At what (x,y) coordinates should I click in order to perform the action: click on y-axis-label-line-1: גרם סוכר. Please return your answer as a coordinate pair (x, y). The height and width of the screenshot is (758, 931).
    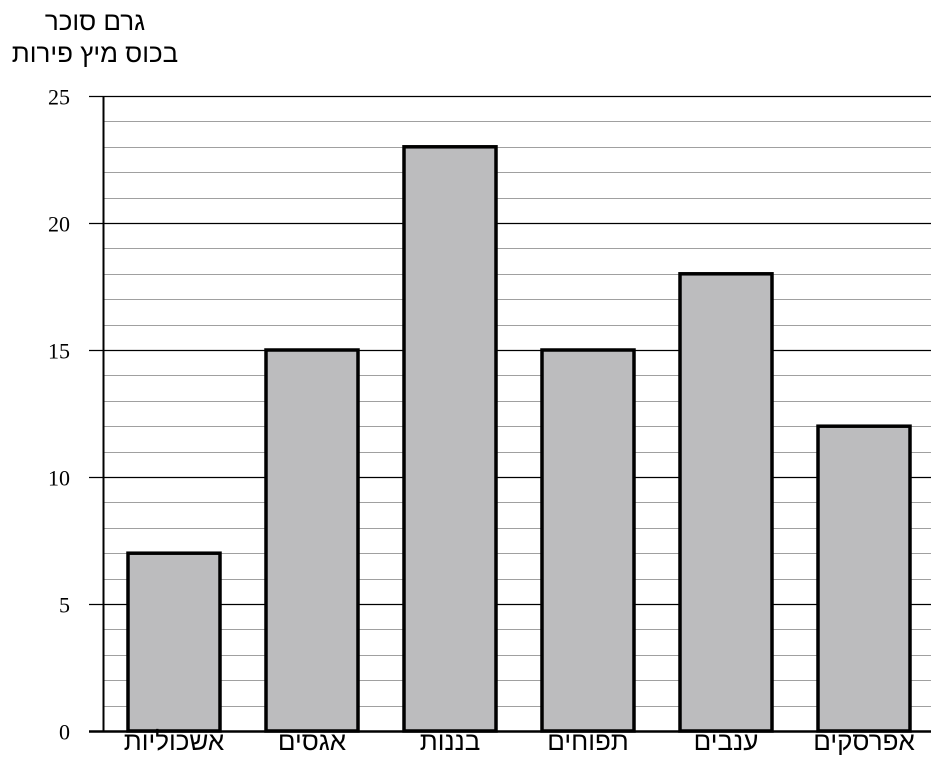
    Looking at the image, I should click on (95, 21).